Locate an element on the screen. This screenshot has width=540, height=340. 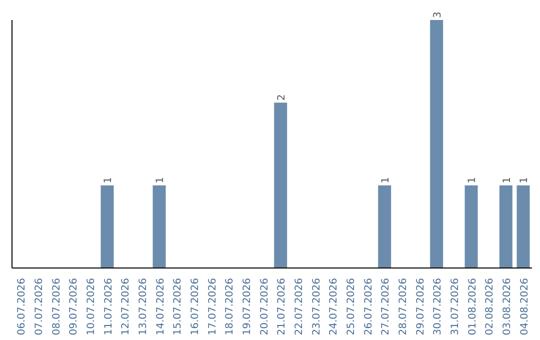
x-tick-label: 09.07.2026 is located at coordinates (74, 307).